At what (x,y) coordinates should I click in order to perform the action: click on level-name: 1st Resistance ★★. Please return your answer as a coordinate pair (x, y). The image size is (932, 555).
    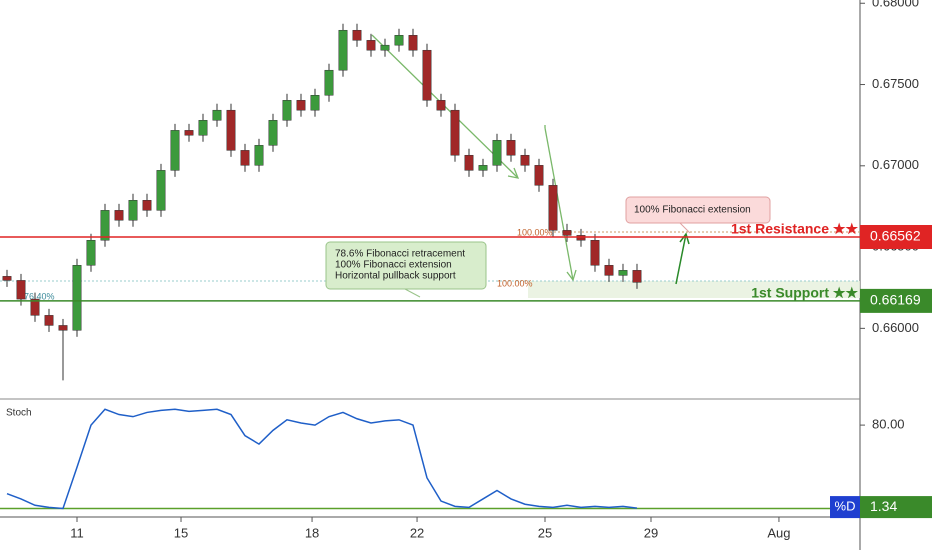
    Looking at the image, I should click on (794, 229).